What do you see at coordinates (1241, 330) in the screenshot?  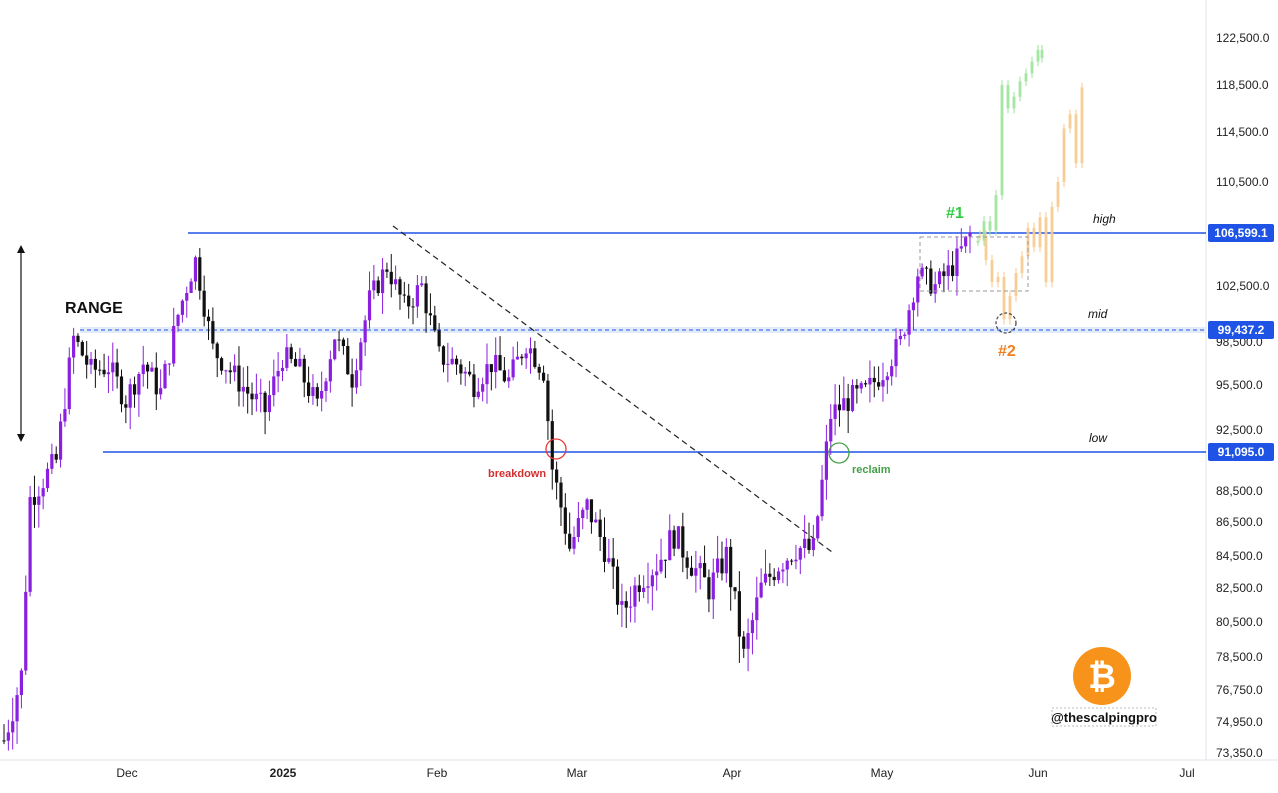 I see `price-badge` at bounding box center [1241, 330].